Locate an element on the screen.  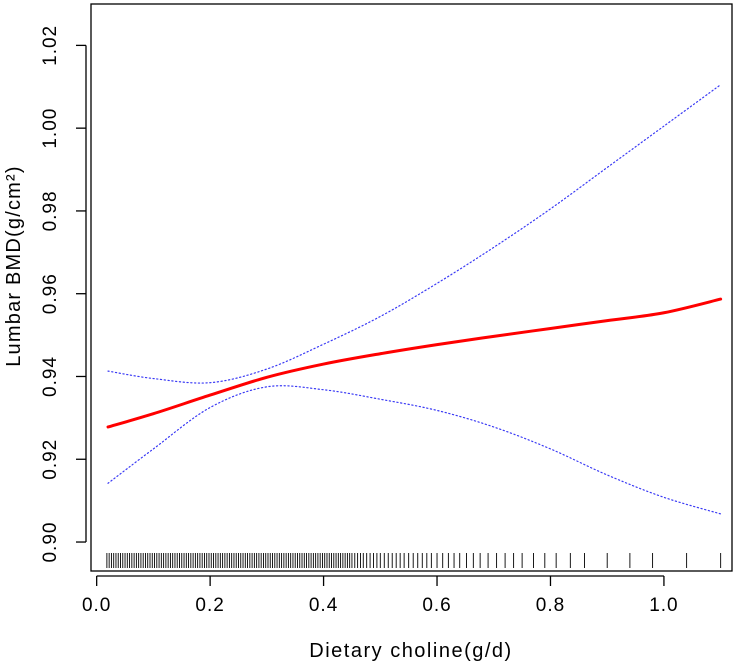
y-tick-label: 1.02 is located at coordinates (50, 45).